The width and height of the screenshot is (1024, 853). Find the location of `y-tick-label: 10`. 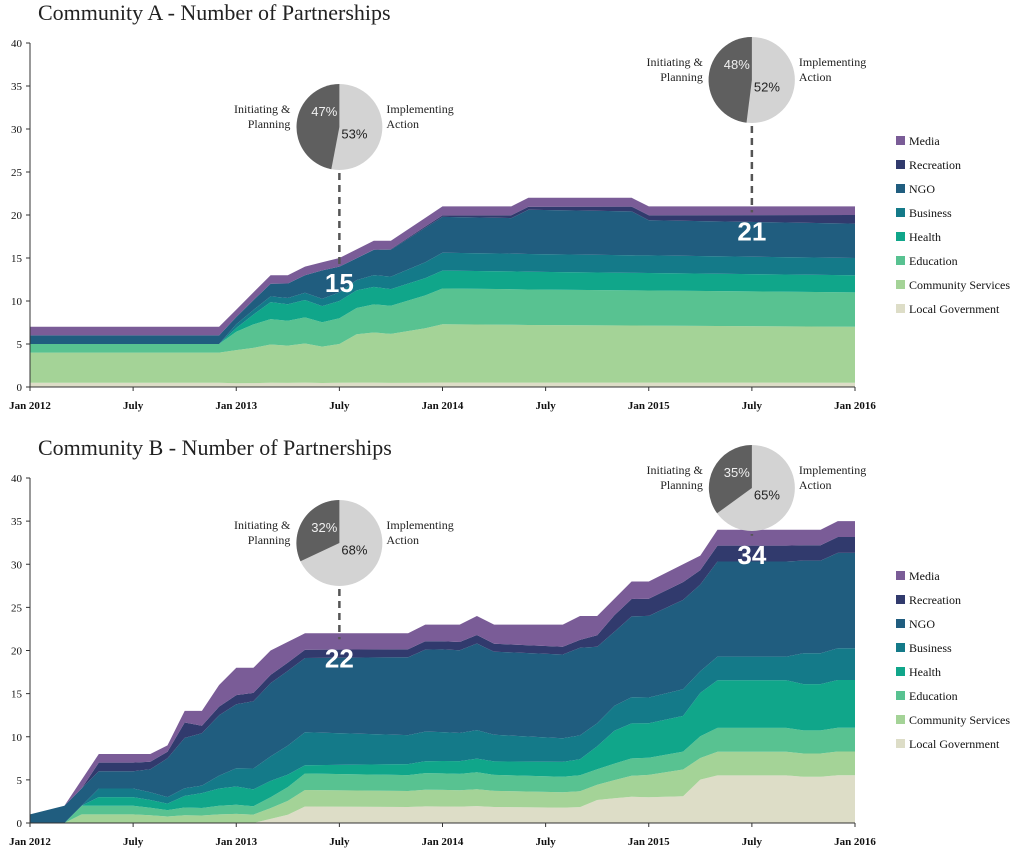

y-tick-label: 10 is located at coordinates (17, 738).